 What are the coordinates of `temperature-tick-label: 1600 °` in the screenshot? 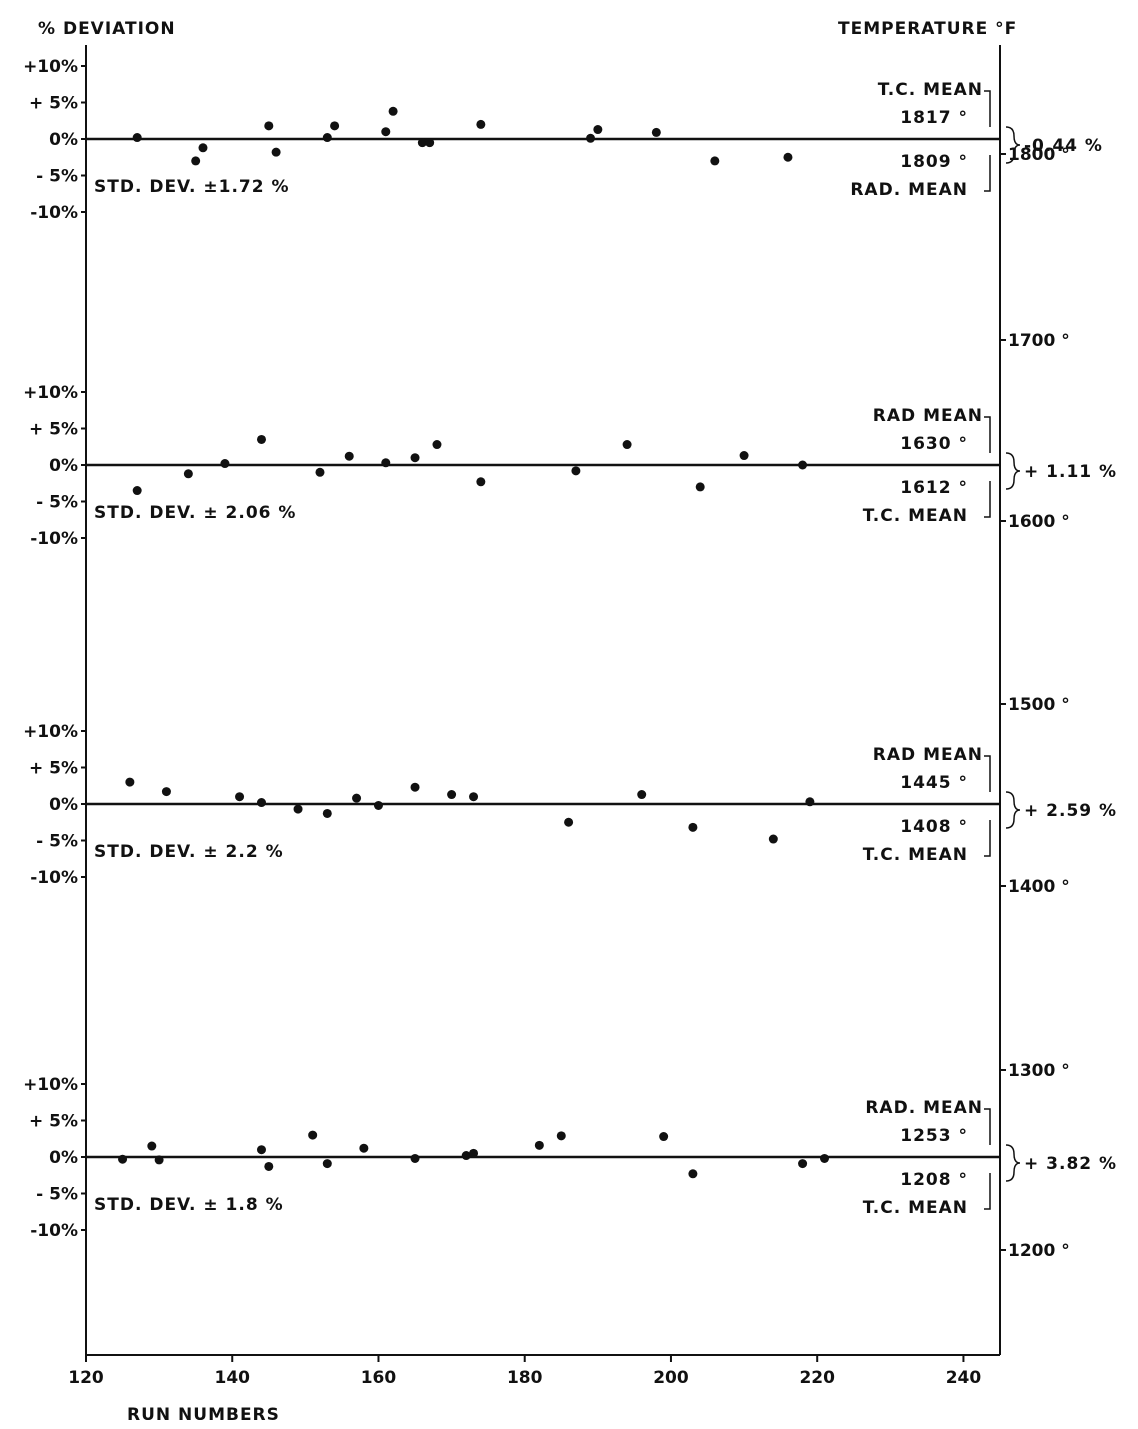 It's located at (1039, 522).